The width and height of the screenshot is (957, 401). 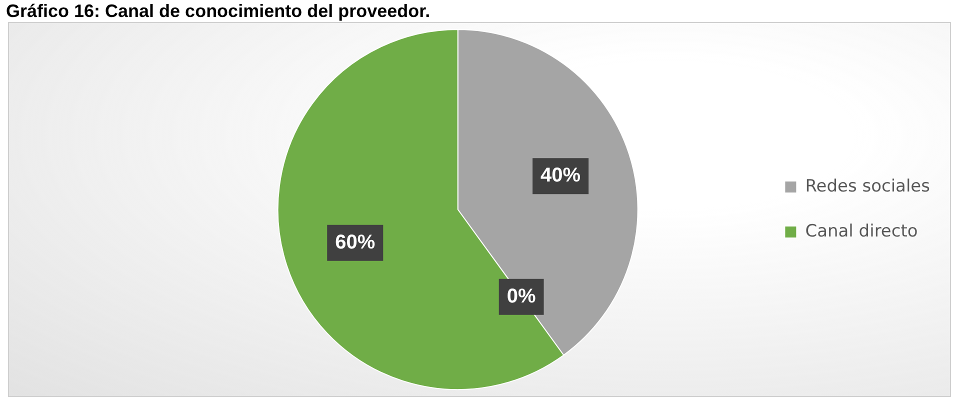 What do you see at coordinates (355, 242) in the screenshot?
I see `data-label: 60%` at bounding box center [355, 242].